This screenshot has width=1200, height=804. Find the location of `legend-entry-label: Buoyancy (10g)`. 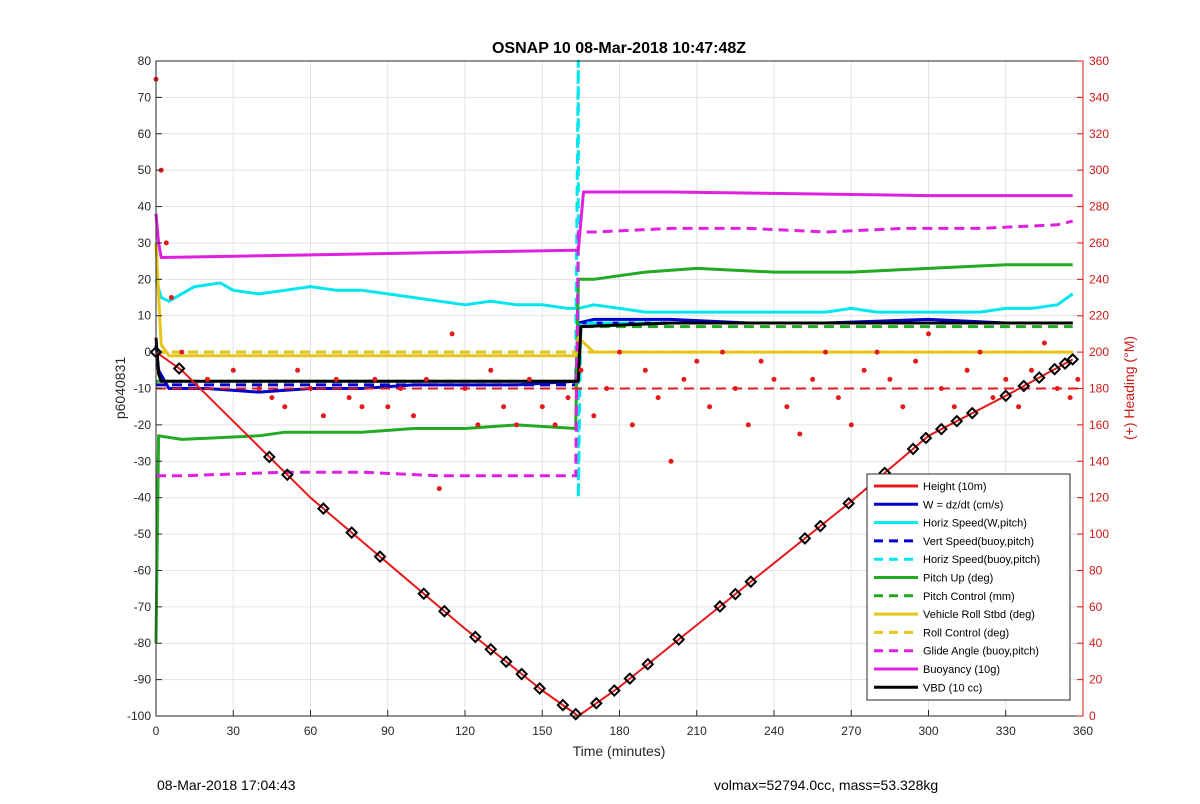

legend-entry-label: Buoyancy (10g) is located at coordinates (961, 670).